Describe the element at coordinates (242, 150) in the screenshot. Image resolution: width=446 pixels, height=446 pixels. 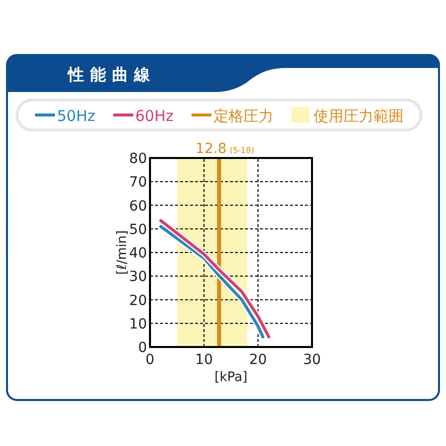
I see `text: (5-18)` at that location.